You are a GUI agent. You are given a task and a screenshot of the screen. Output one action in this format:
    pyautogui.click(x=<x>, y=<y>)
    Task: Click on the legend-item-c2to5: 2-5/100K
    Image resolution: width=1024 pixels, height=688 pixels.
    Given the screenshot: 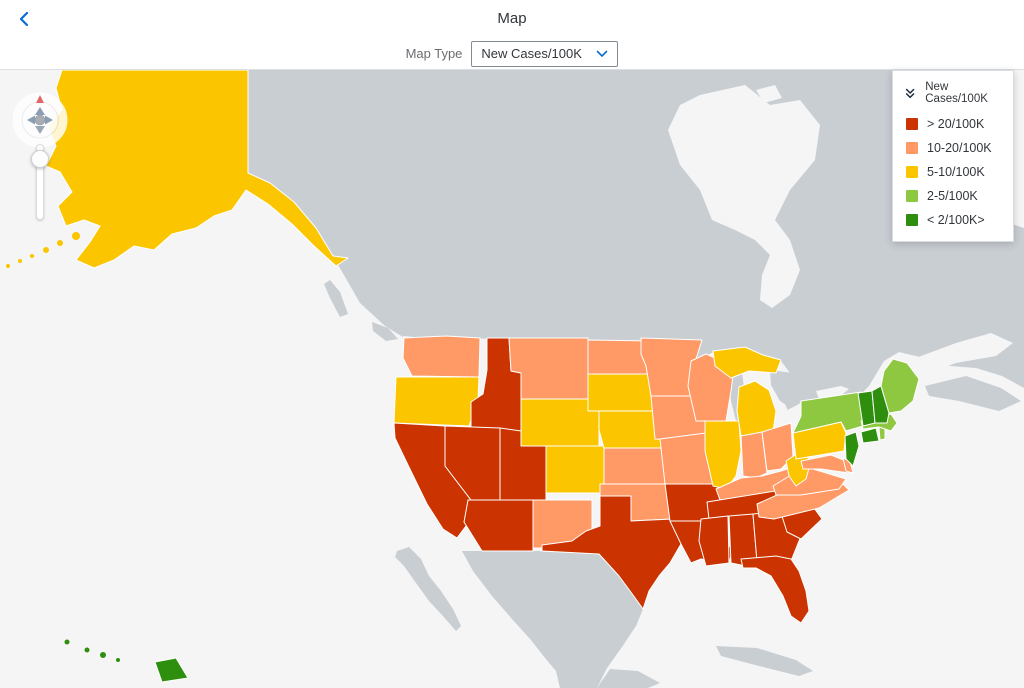 What is the action you would take?
    pyautogui.click(x=953, y=196)
    